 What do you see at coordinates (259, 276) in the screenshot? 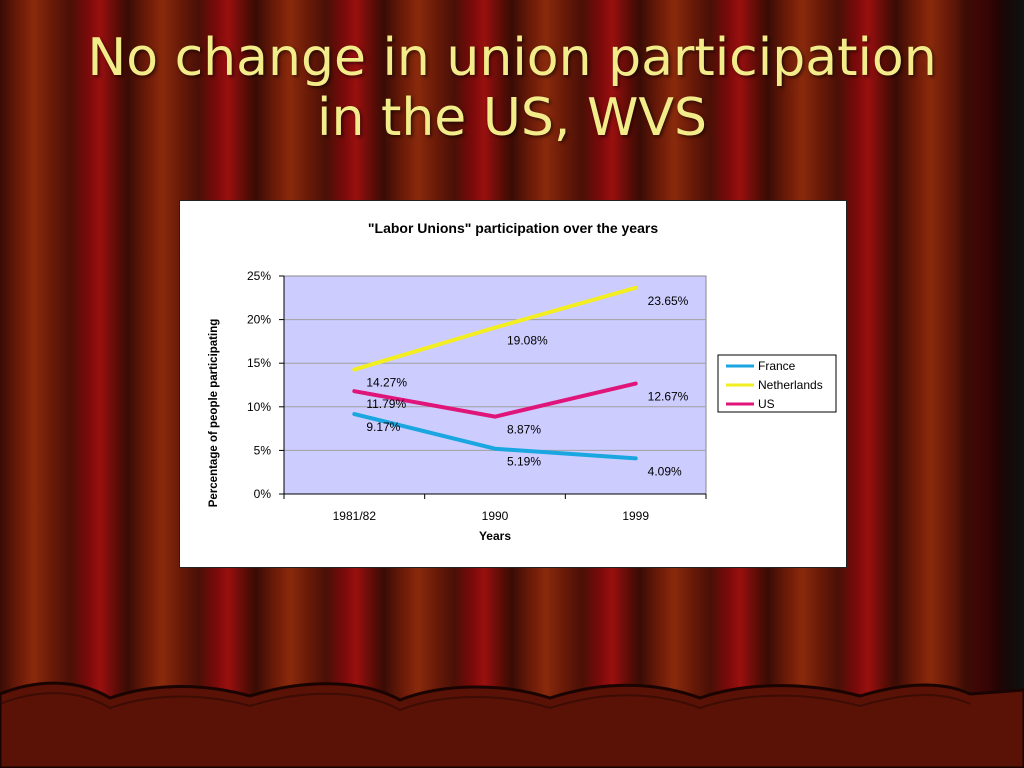
I see `y-tick-label: 25%` at bounding box center [259, 276].